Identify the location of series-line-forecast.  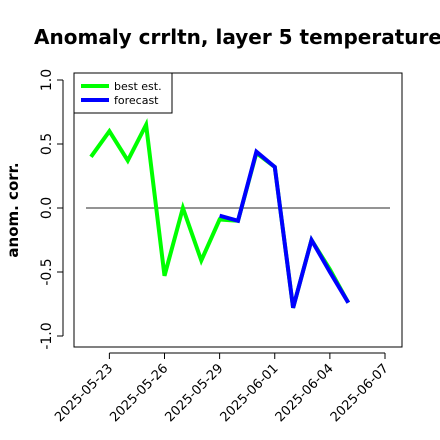
(285, 228).